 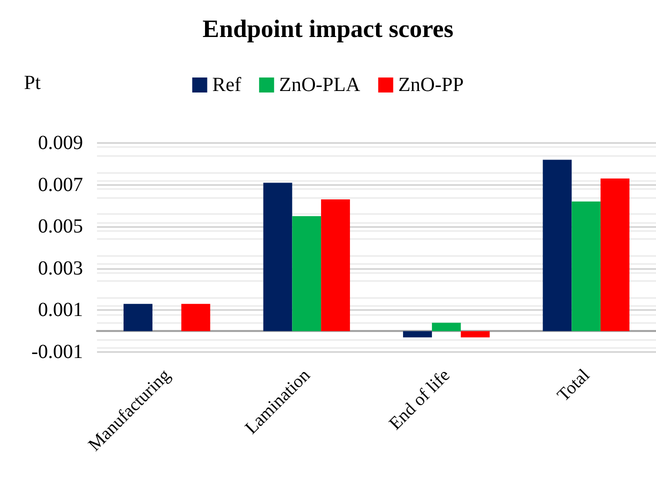 I want to click on legend-label: Ref, so click(x=227, y=85).